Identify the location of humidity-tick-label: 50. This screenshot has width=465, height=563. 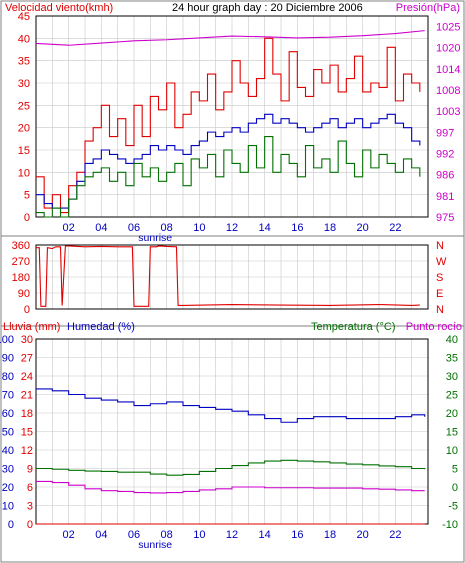
(8, 433).